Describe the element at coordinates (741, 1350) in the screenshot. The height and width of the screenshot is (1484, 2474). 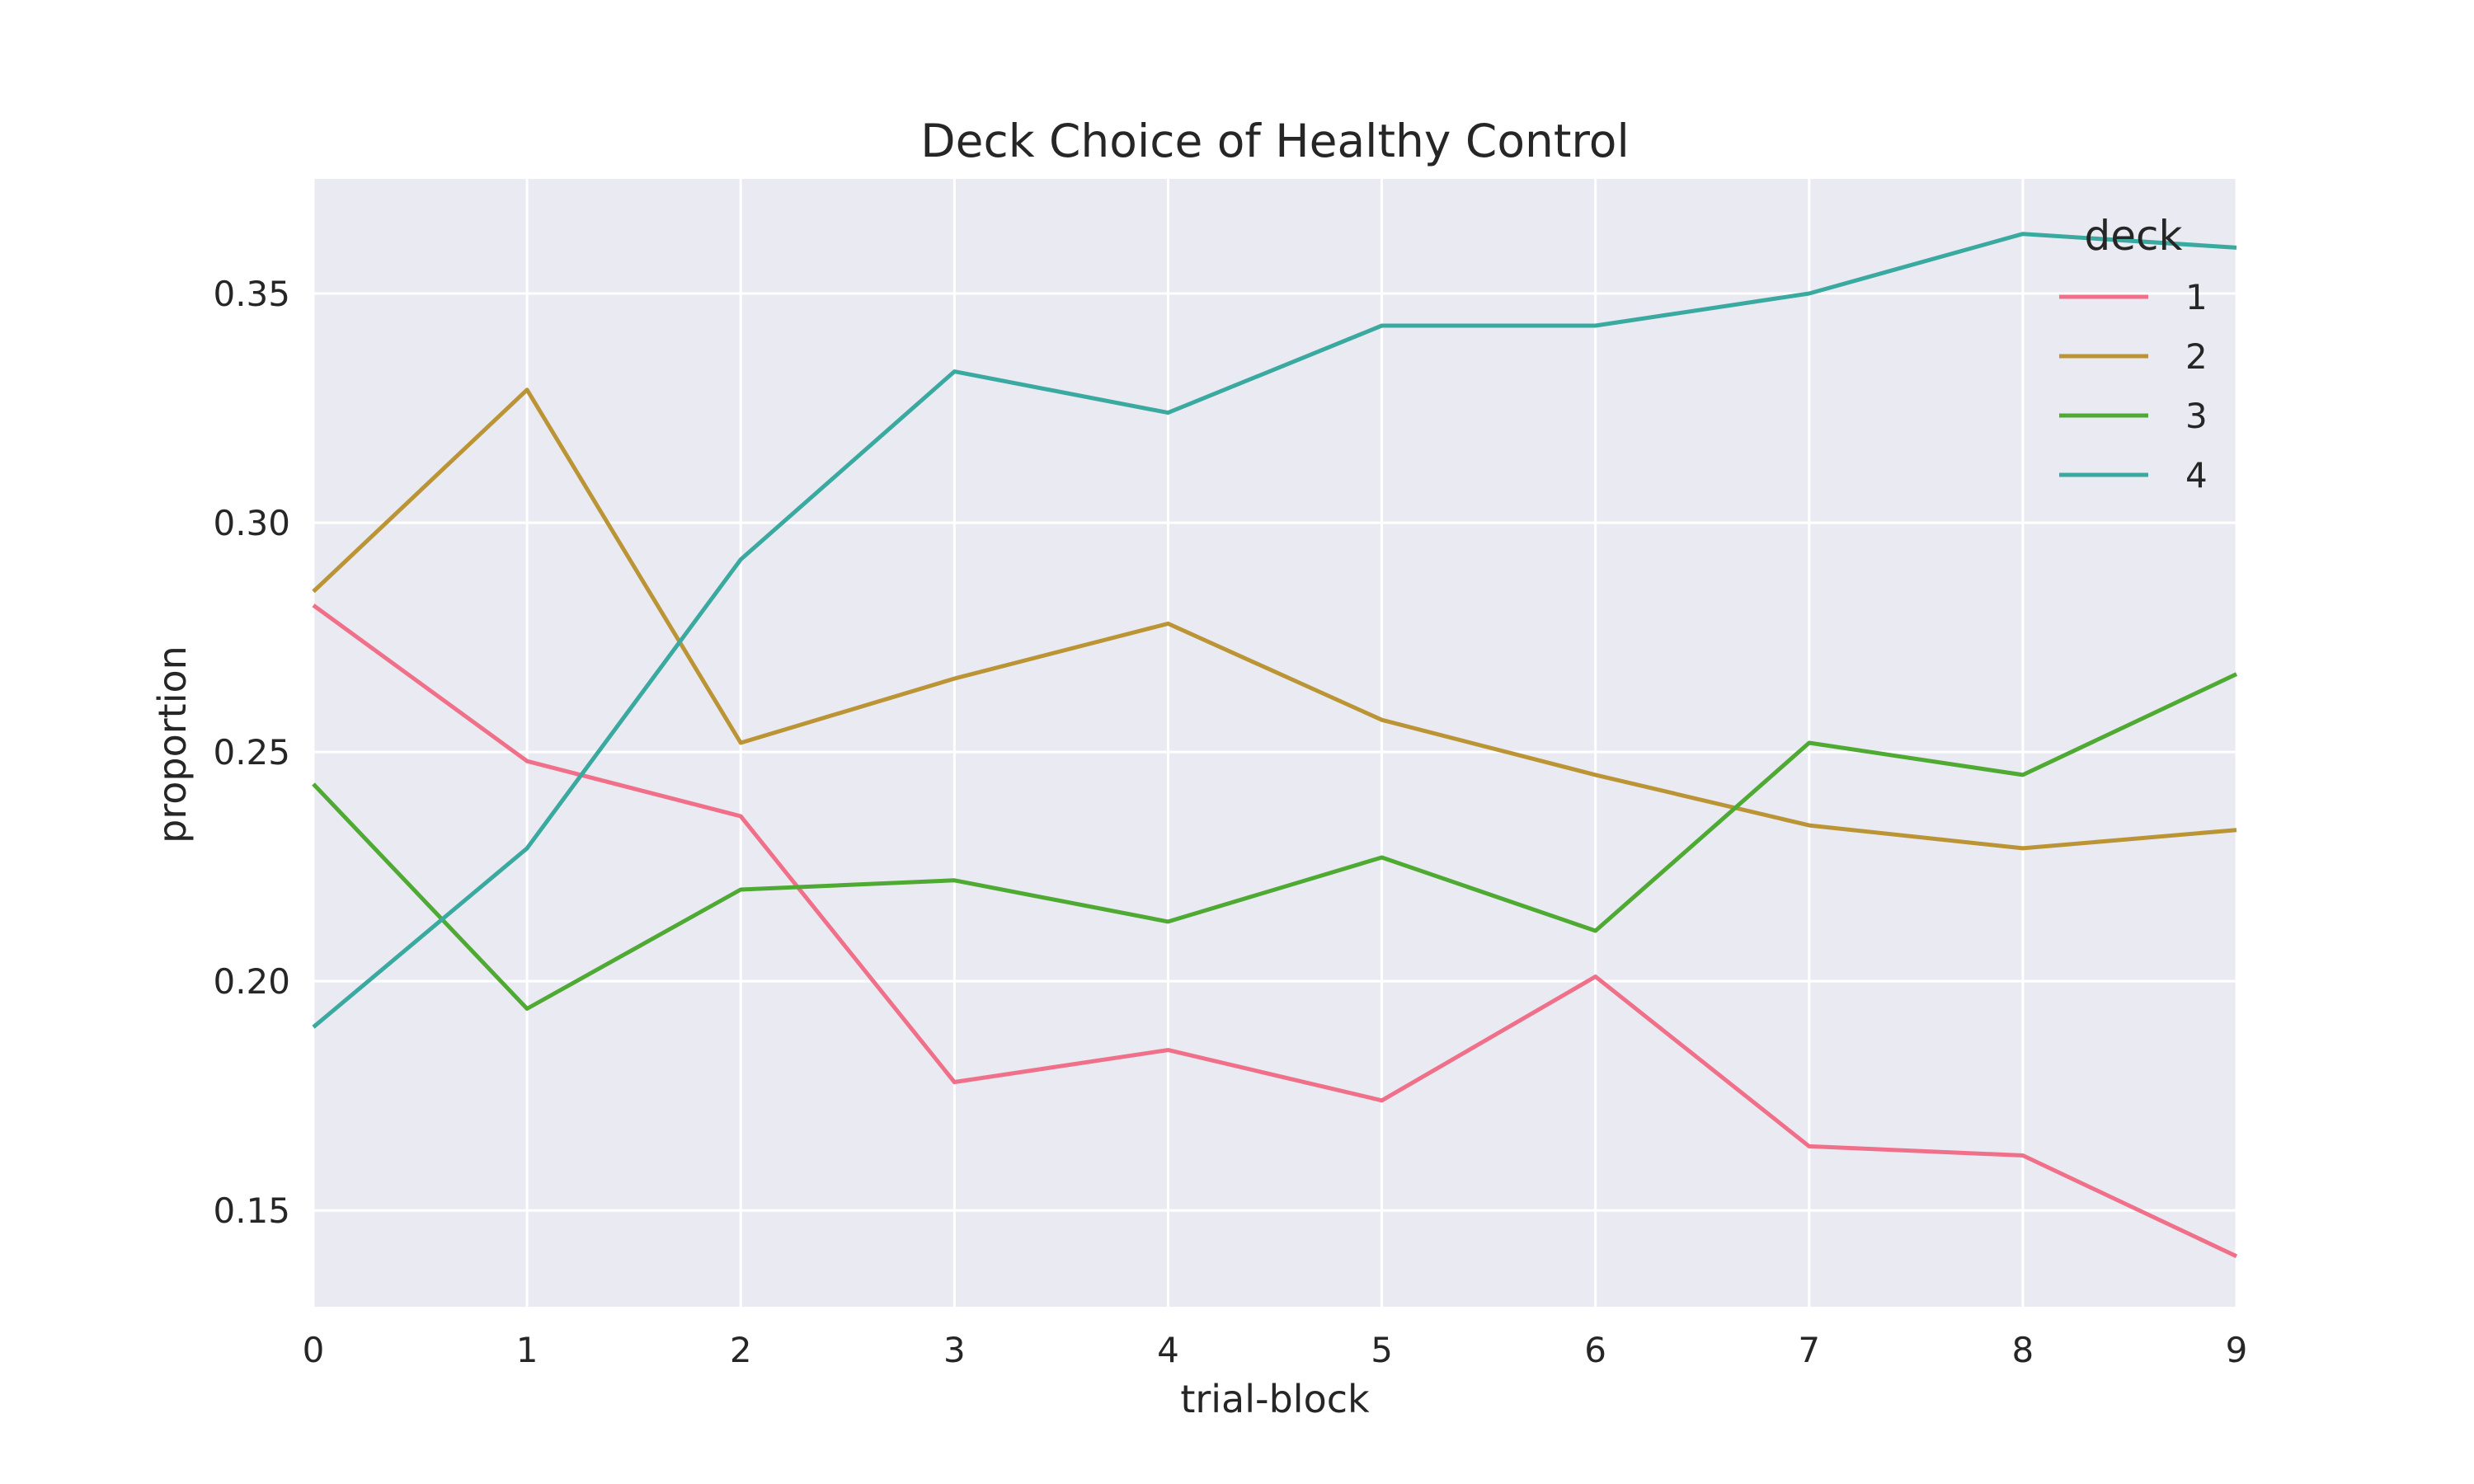
I see `x-tick-label: 2` at that location.